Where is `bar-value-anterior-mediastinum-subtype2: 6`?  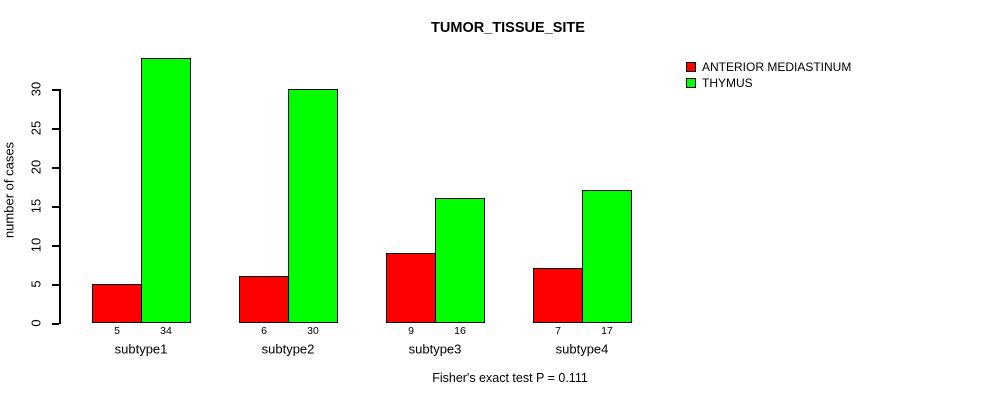
bar-value-anterior-mediastinum-subtype2: 6 is located at coordinates (264, 331).